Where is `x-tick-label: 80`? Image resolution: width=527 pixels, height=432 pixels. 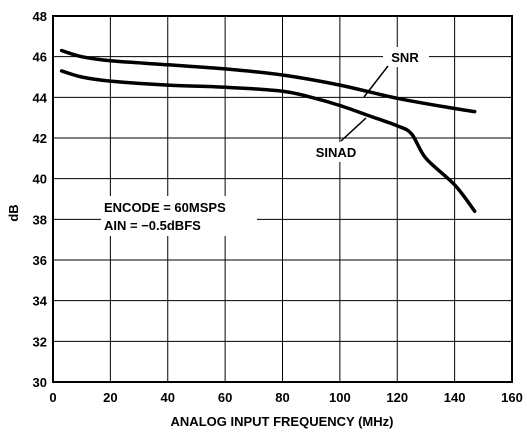 x-tick-label: 80 is located at coordinates (282, 397).